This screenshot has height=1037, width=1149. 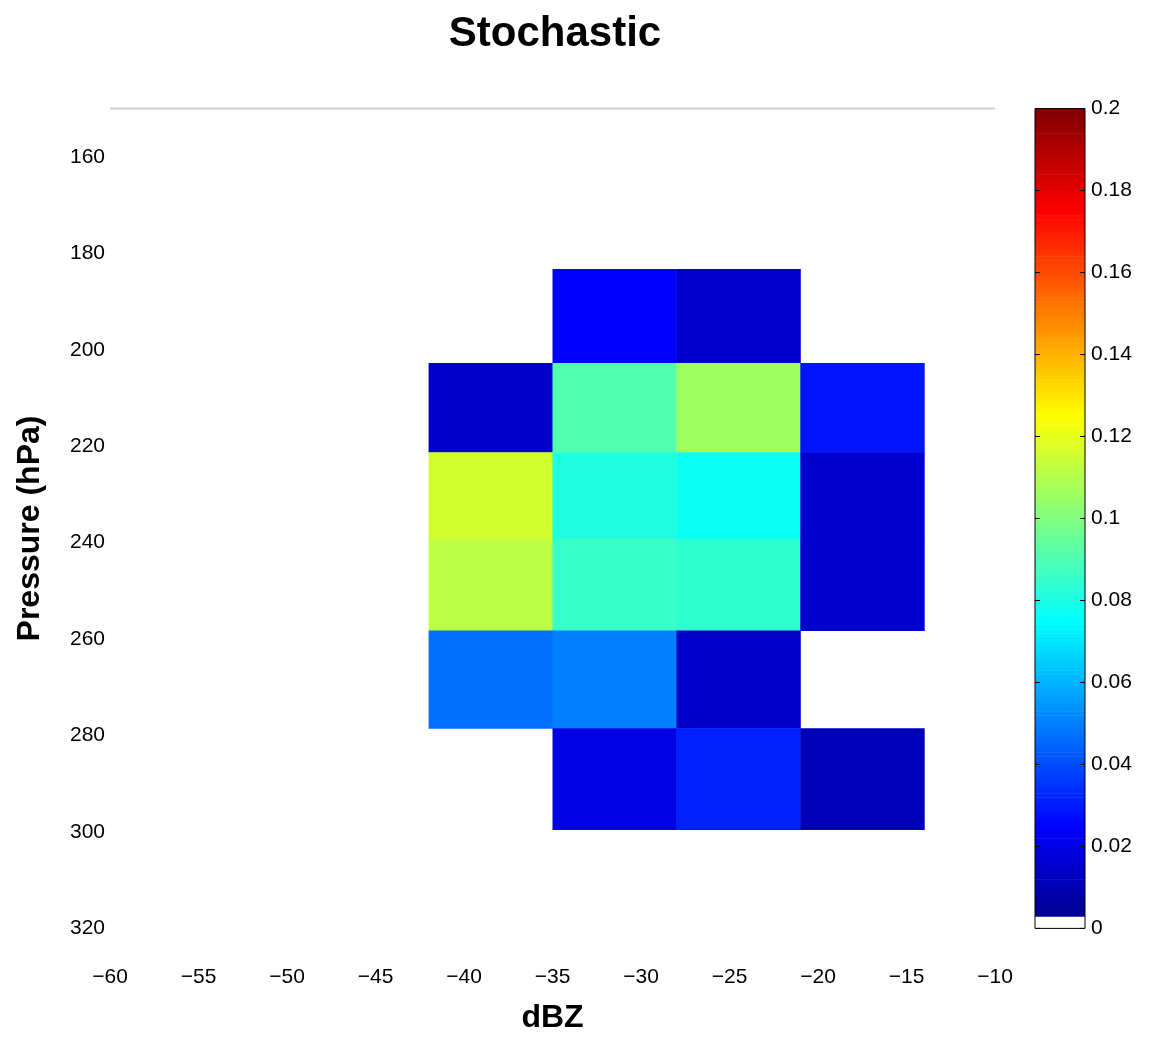 I want to click on x-tick-label: −60, so click(x=110, y=975).